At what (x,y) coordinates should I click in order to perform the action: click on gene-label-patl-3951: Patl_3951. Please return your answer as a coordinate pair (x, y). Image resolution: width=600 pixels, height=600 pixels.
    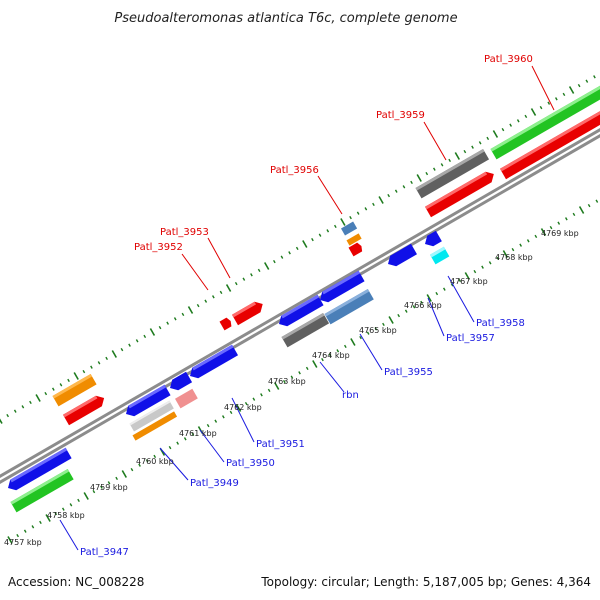
    Looking at the image, I should click on (280, 444).